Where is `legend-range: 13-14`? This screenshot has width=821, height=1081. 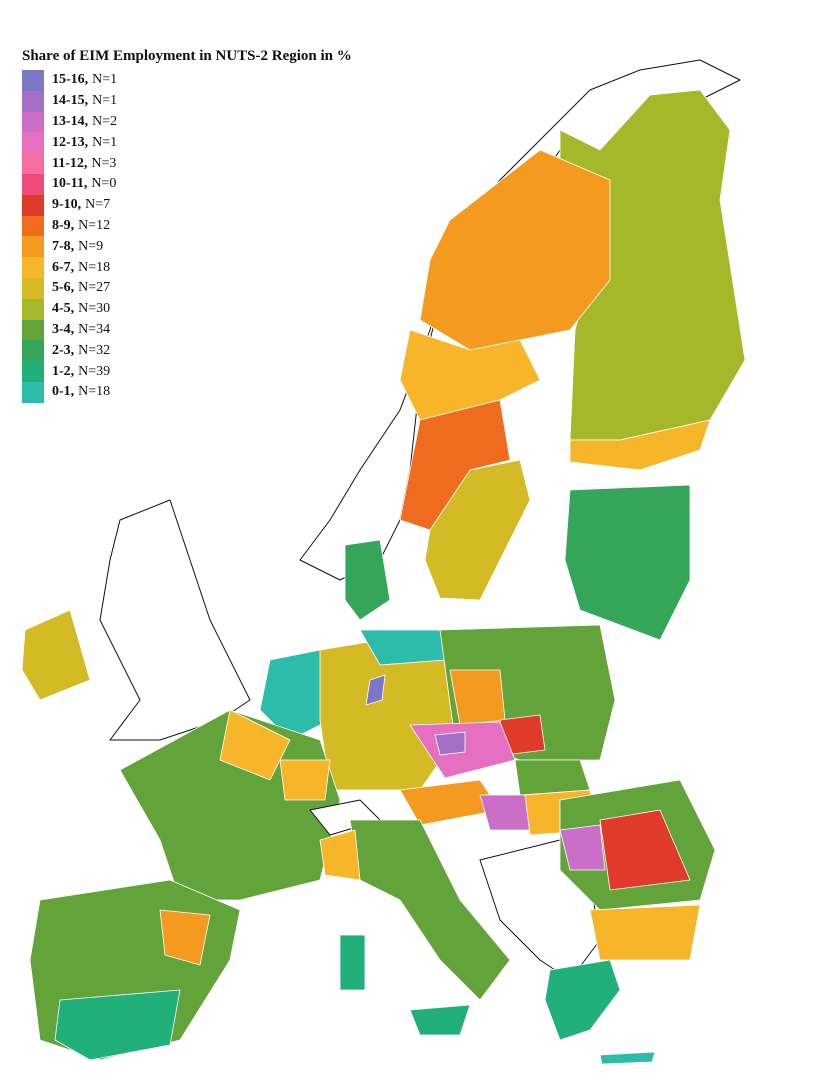 legend-range: 13-14 is located at coordinates (72, 122).